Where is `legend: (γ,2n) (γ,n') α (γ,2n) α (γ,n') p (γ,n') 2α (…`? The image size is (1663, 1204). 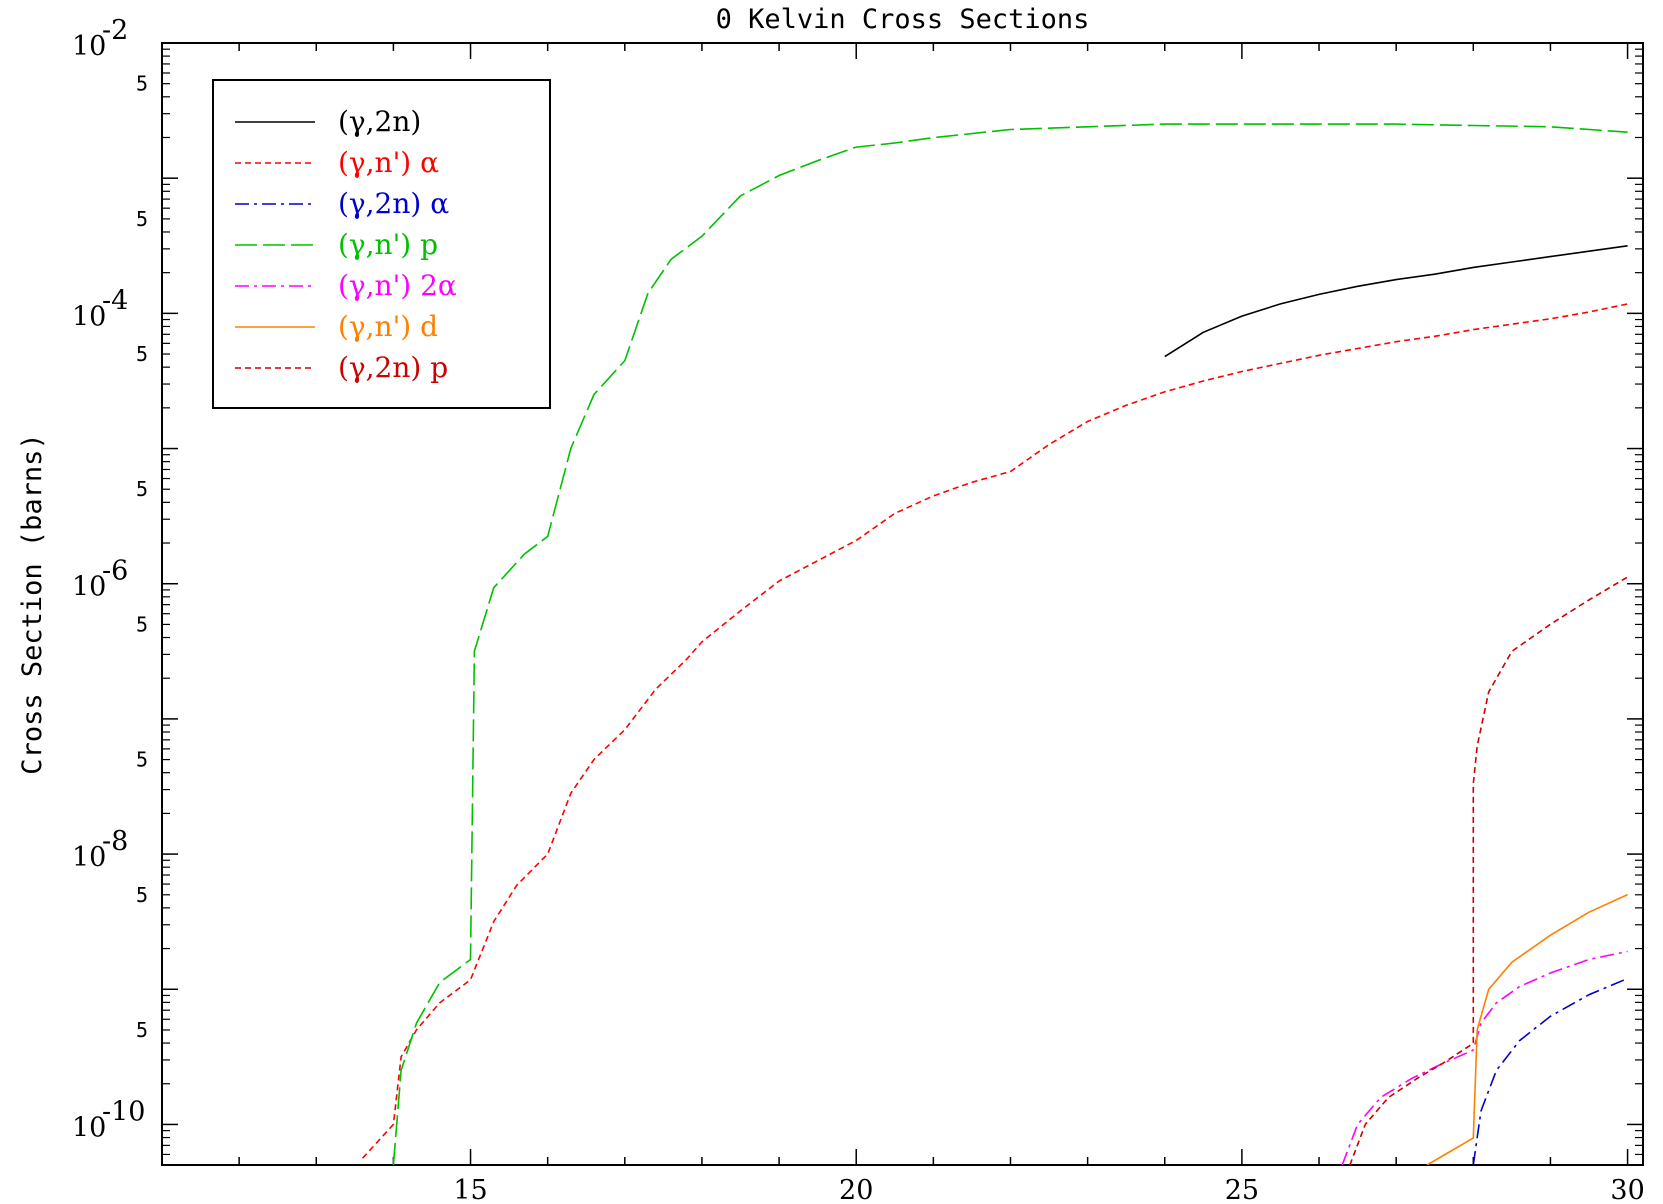
legend: (γ,2n) (γ,n') α (γ,2n) α (γ,n') p (γ,n') 2α (… is located at coordinates (381, 244).